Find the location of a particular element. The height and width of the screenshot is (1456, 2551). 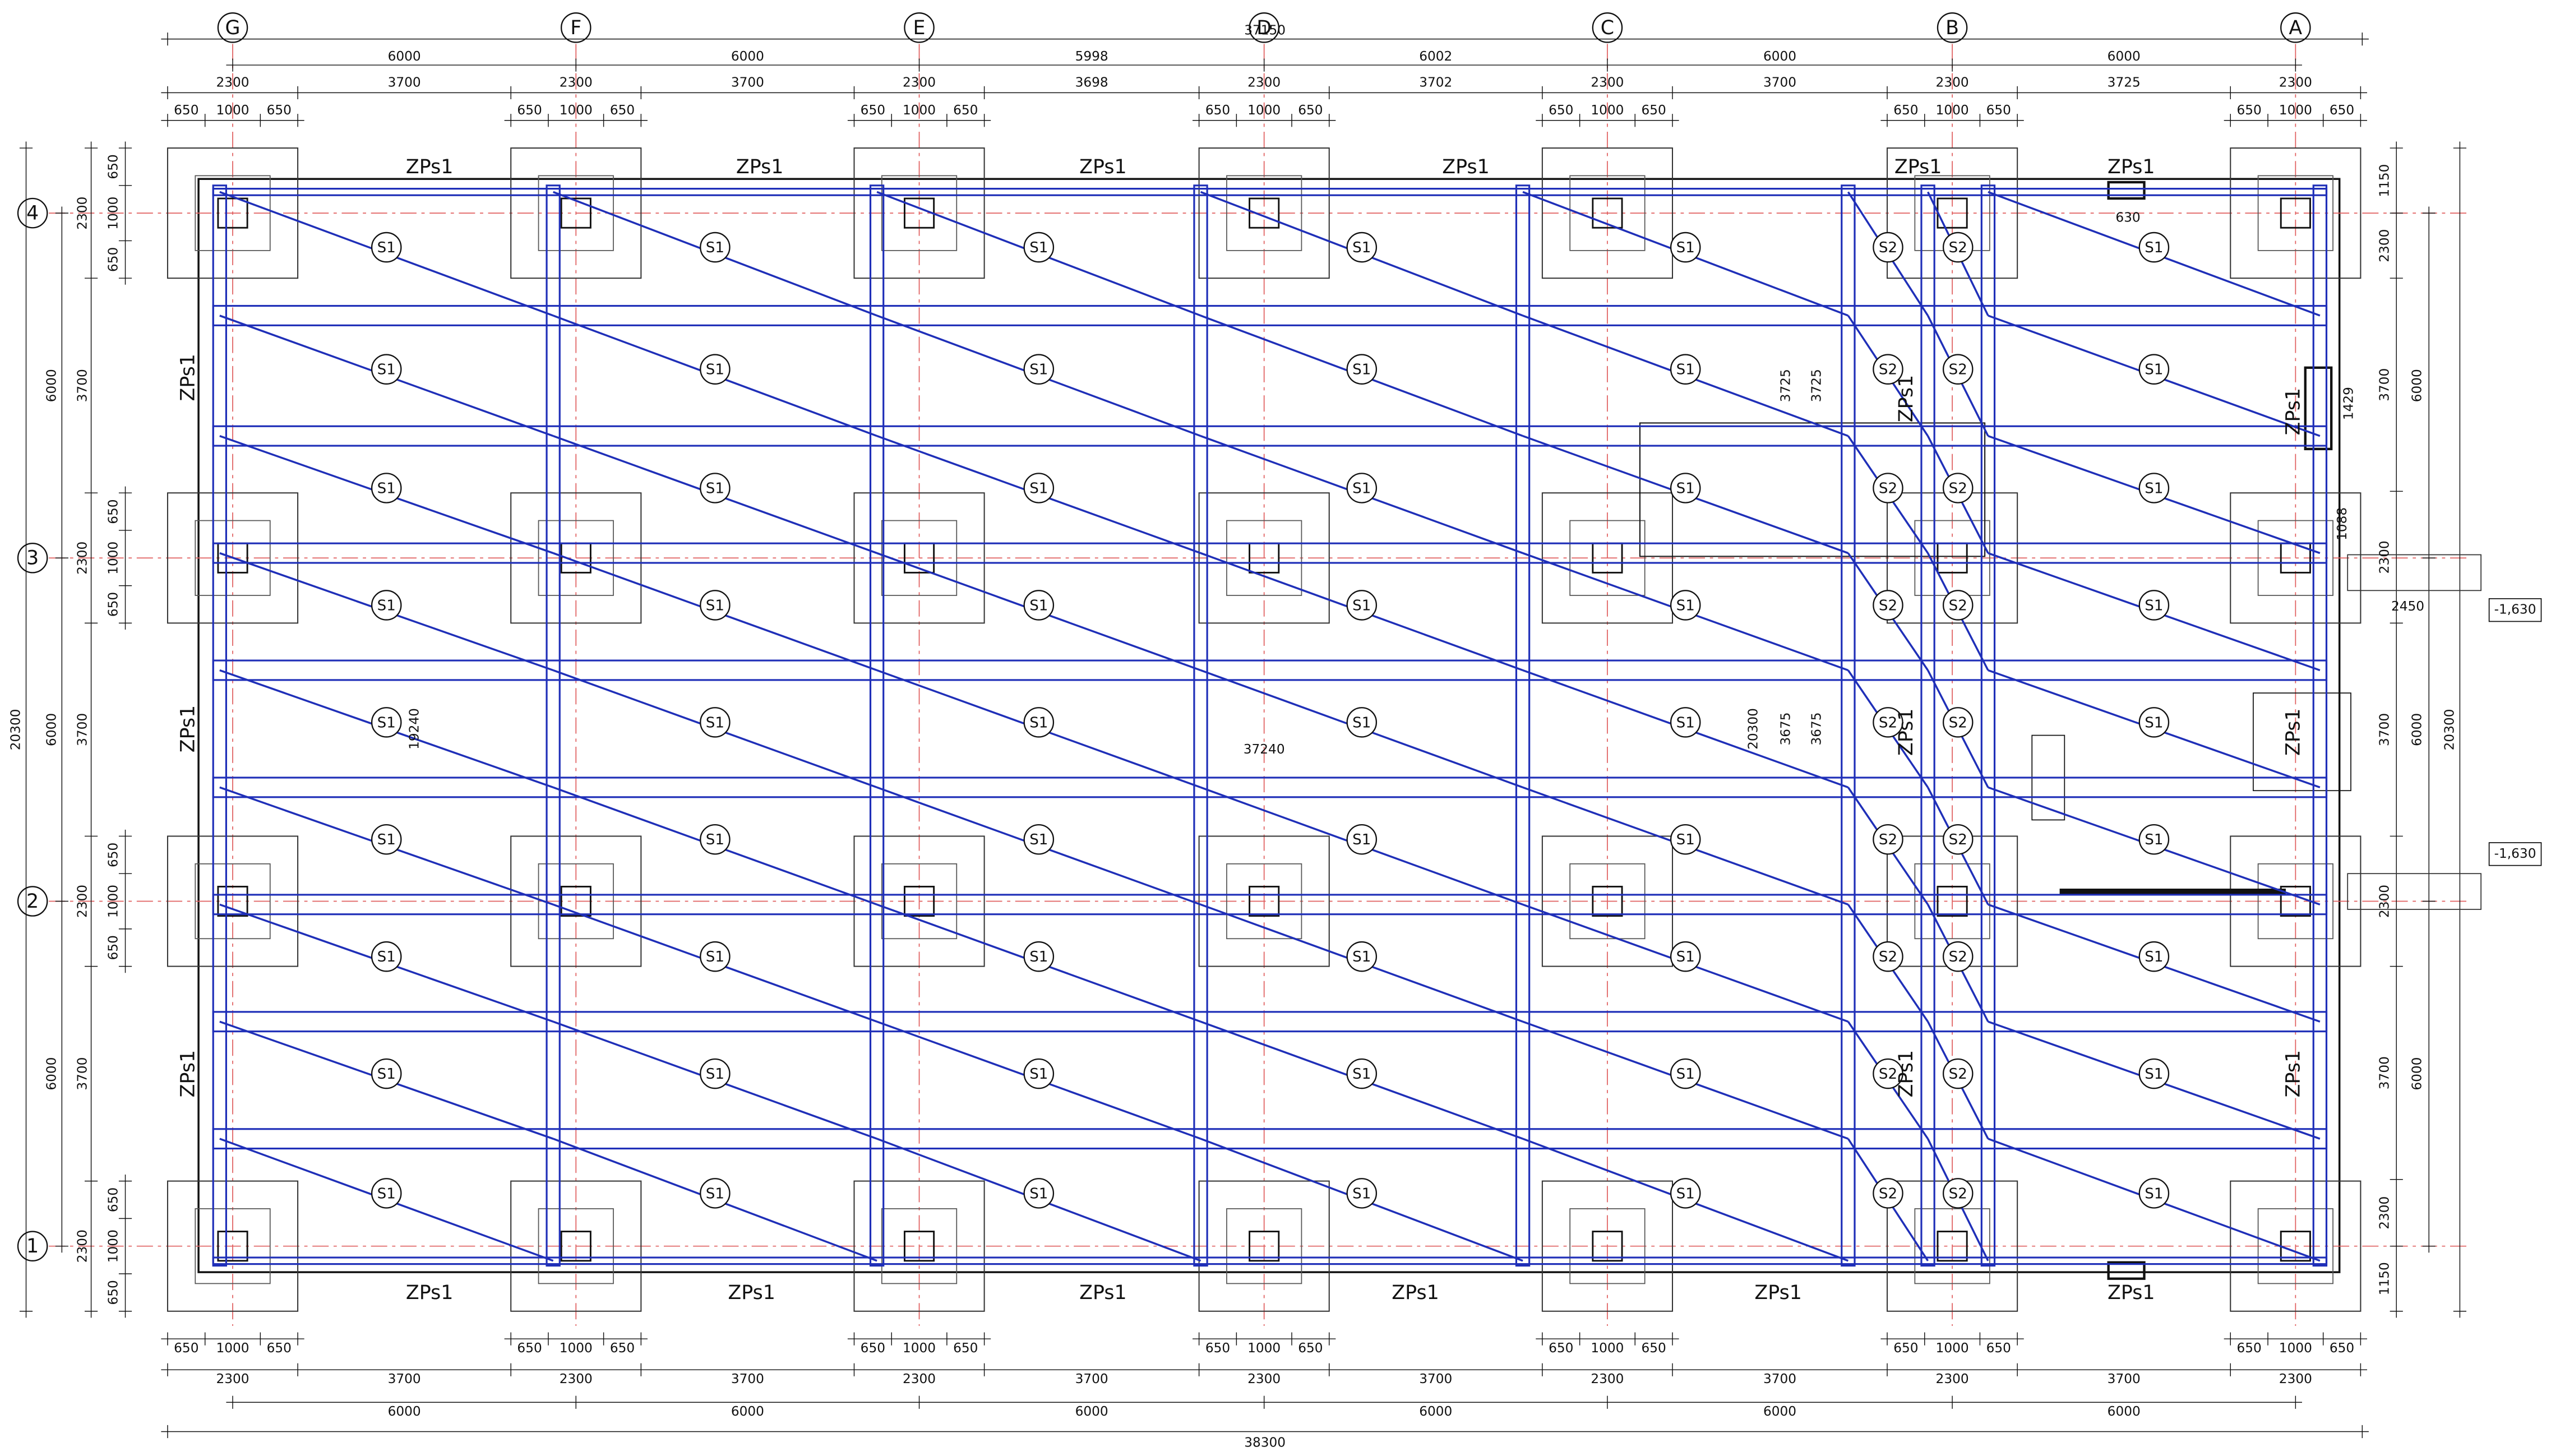

axis-label: 2 is located at coordinates (32, 901).